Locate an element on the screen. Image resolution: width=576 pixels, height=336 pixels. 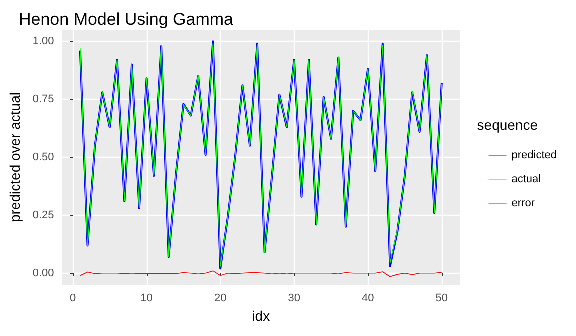
y-axis-title: predicted over actual is located at coordinates (15, 157).